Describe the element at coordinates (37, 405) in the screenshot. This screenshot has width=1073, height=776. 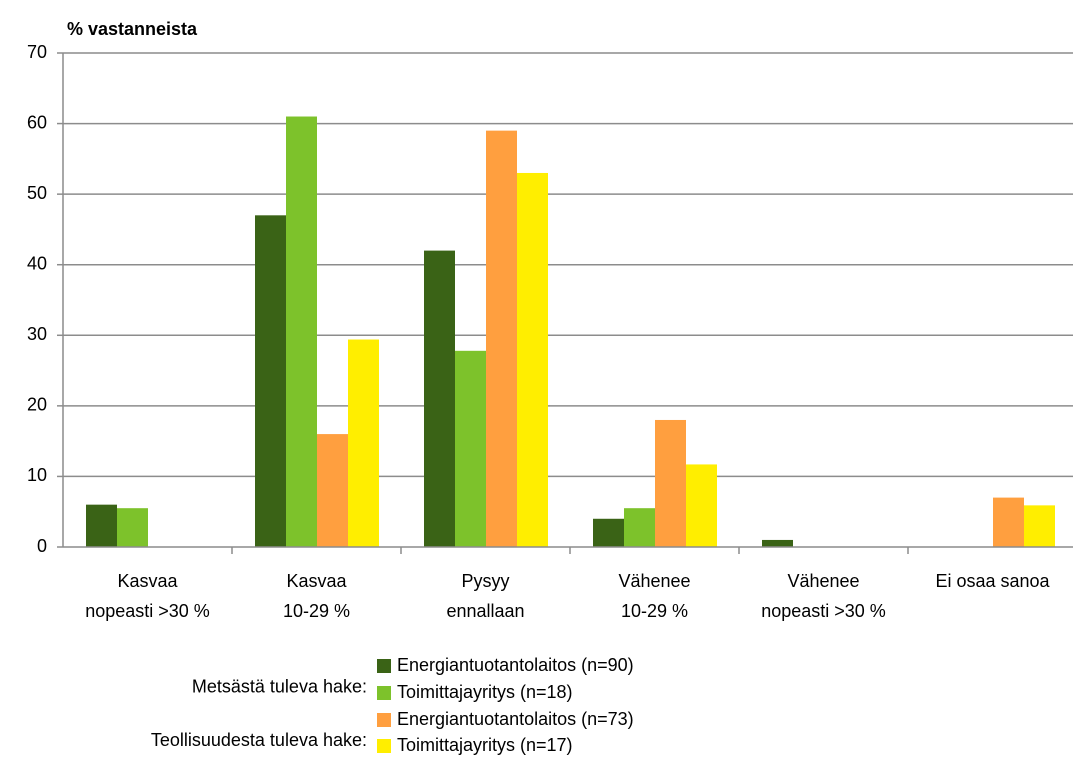
I see `y-tick-label: 20` at that location.